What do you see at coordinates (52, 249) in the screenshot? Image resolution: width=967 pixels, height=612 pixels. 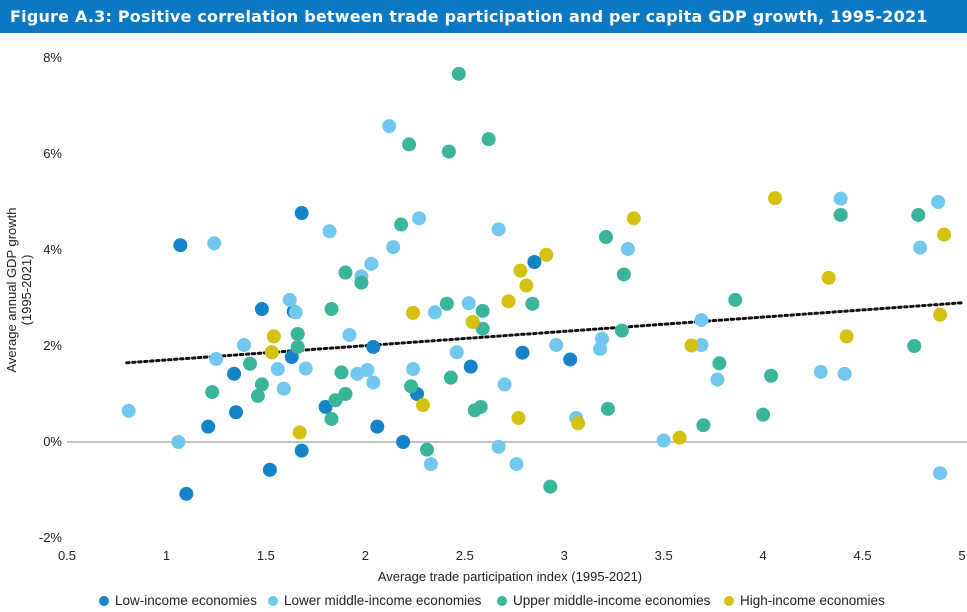 I see `y-tick-label: 4%` at bounding box center [52, 249].